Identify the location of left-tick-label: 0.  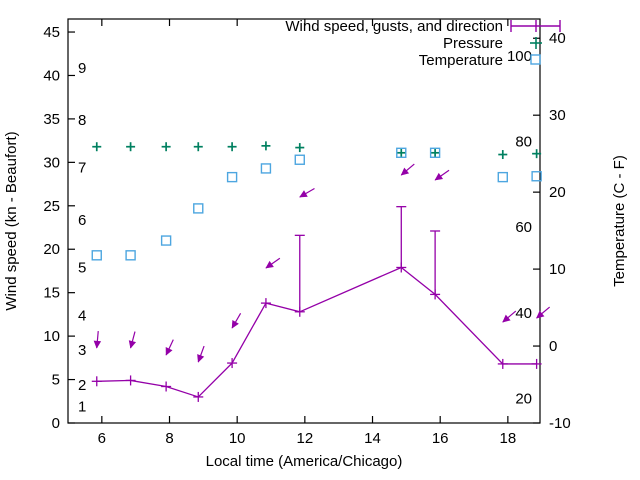
(56, 423).